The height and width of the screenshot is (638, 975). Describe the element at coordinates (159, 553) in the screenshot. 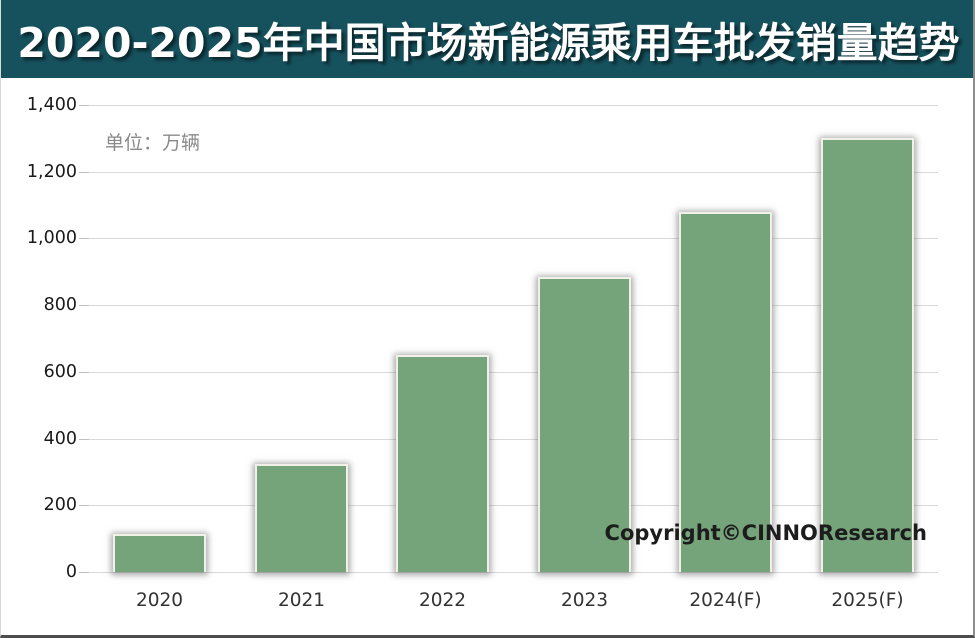

I see `bar-2020` at that location.